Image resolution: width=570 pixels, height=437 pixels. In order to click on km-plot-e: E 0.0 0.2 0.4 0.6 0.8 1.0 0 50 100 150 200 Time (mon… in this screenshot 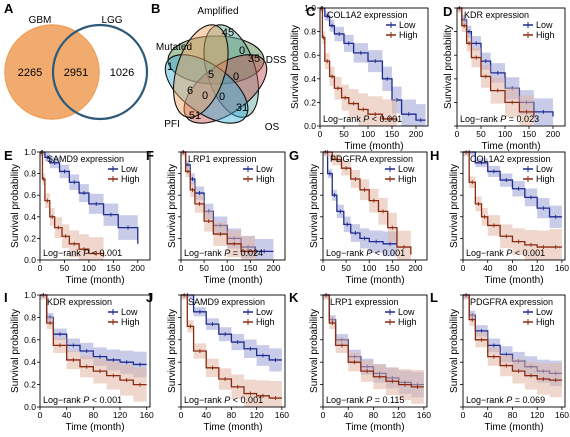, I will do `click(77, 216)`.